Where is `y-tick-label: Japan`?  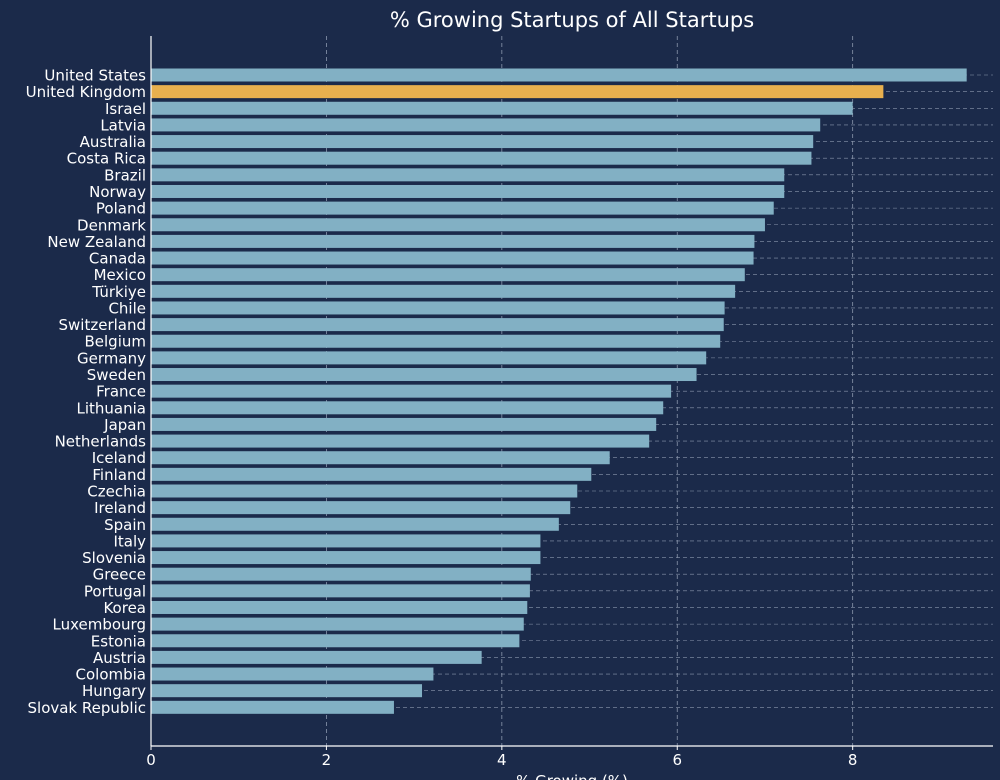
y-tick-label: Japan is located at coordinates (124, 425).